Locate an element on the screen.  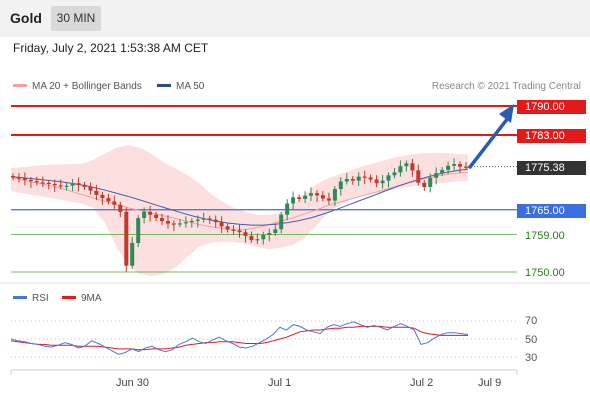
timeframe-button: 30 MIN is located at coordinates (76, 18).